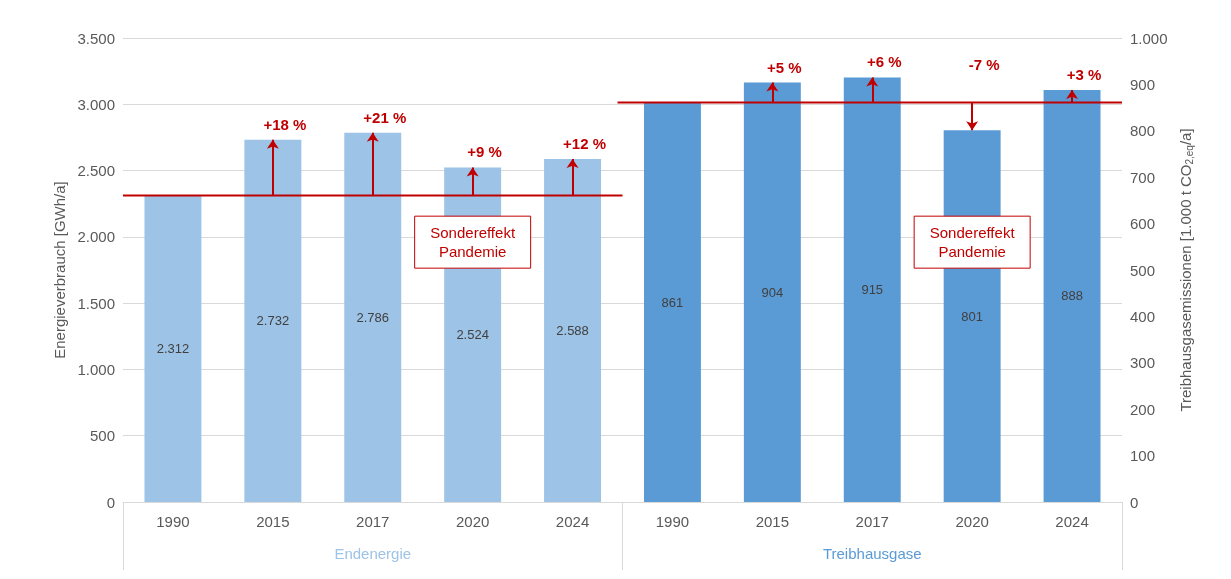 This screenshot has height=579, width=1231. I want to click on data-label: 2.786, so click(373, 317).